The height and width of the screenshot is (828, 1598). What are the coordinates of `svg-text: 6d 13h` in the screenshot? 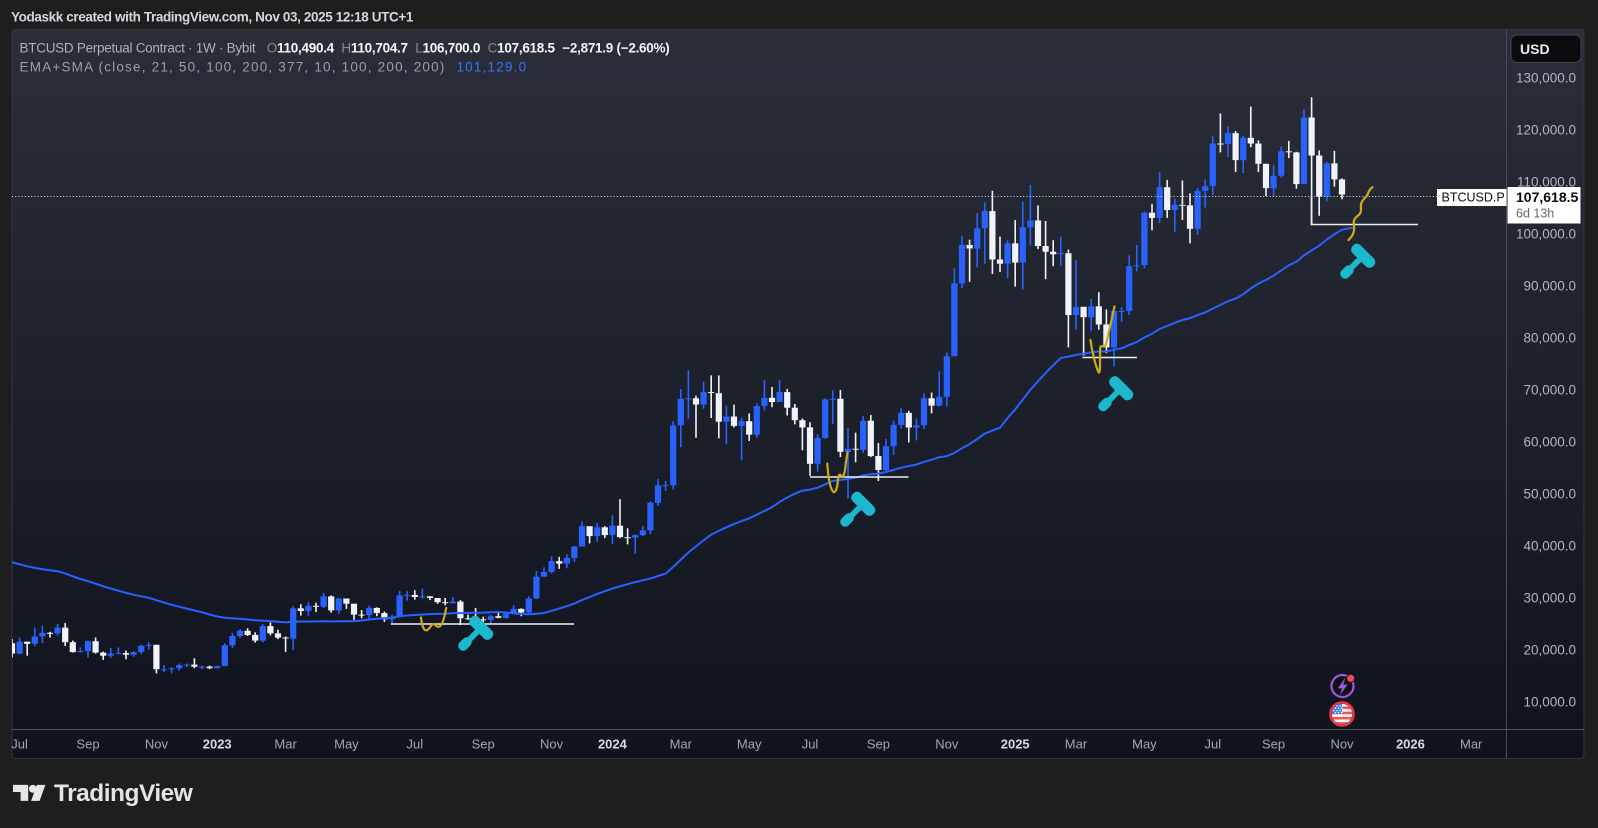 It's located at (1535, 214).